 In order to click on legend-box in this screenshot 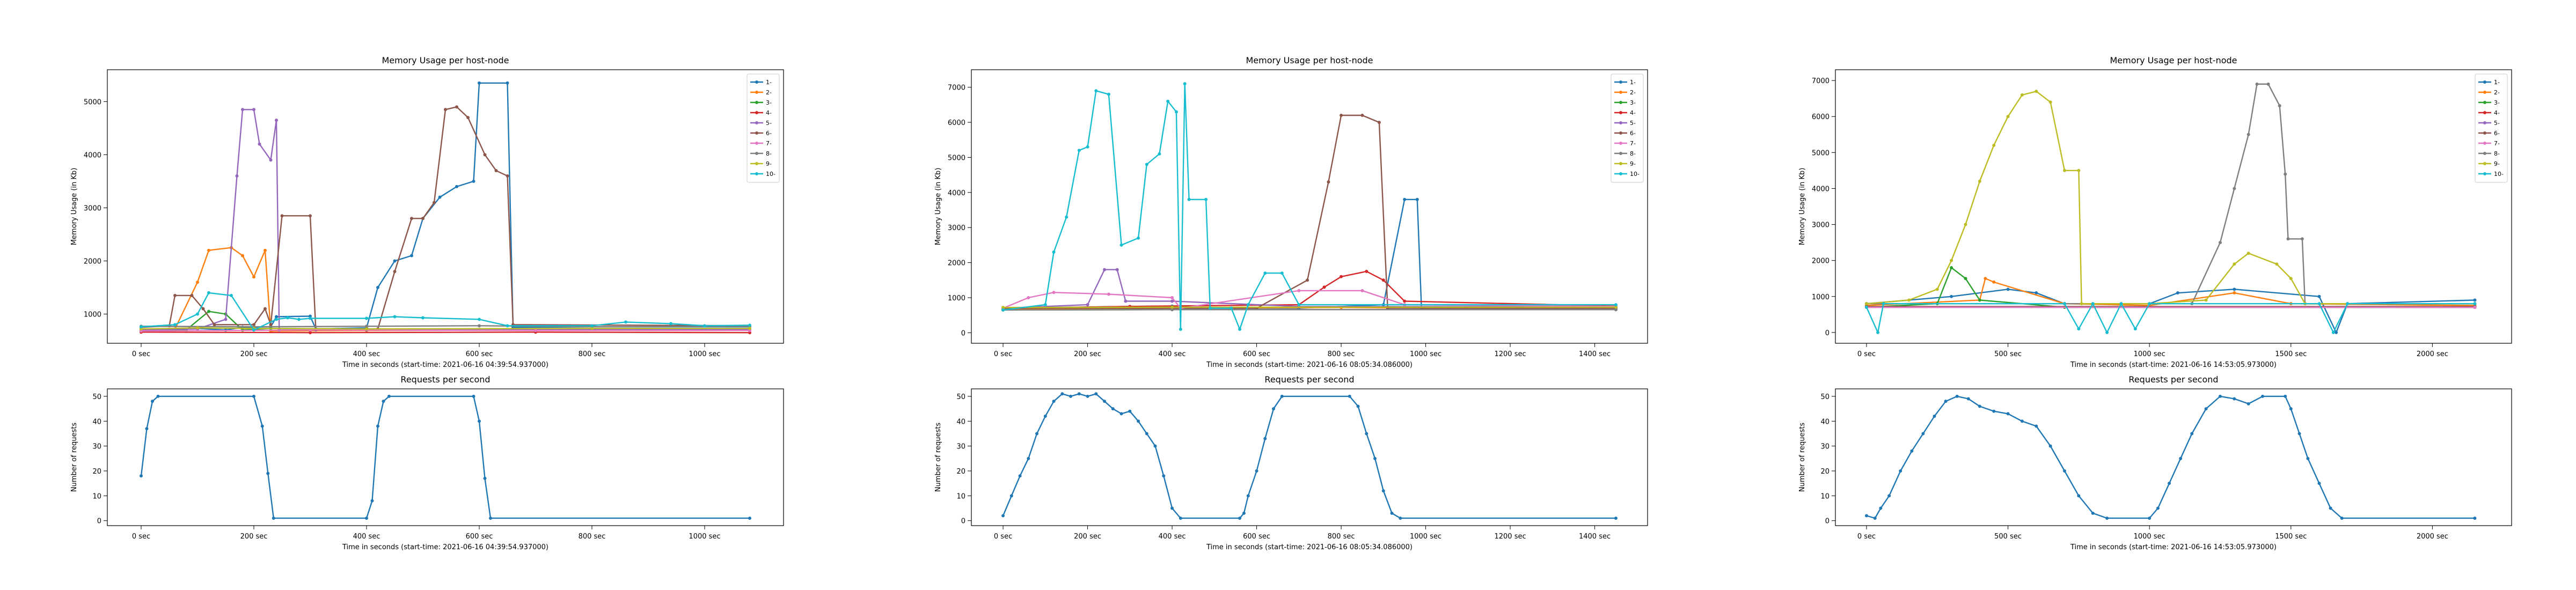, I will do `click(763, 128)`.